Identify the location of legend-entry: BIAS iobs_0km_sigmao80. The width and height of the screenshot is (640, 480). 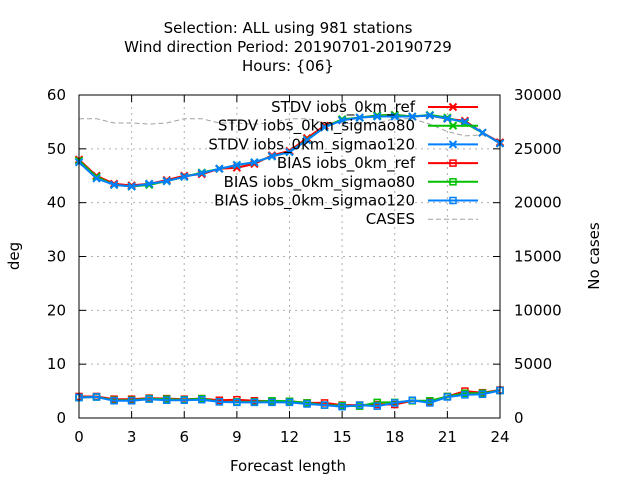
(351, 182).